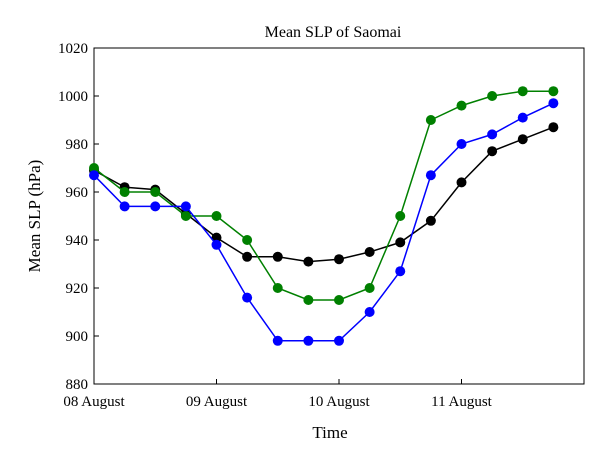 This screenshot has width=600, height=460. What do you see at coordinates (77, 385) in the screenshot?
I see `y-tick-label: 880` at bounding box center [77, 385].